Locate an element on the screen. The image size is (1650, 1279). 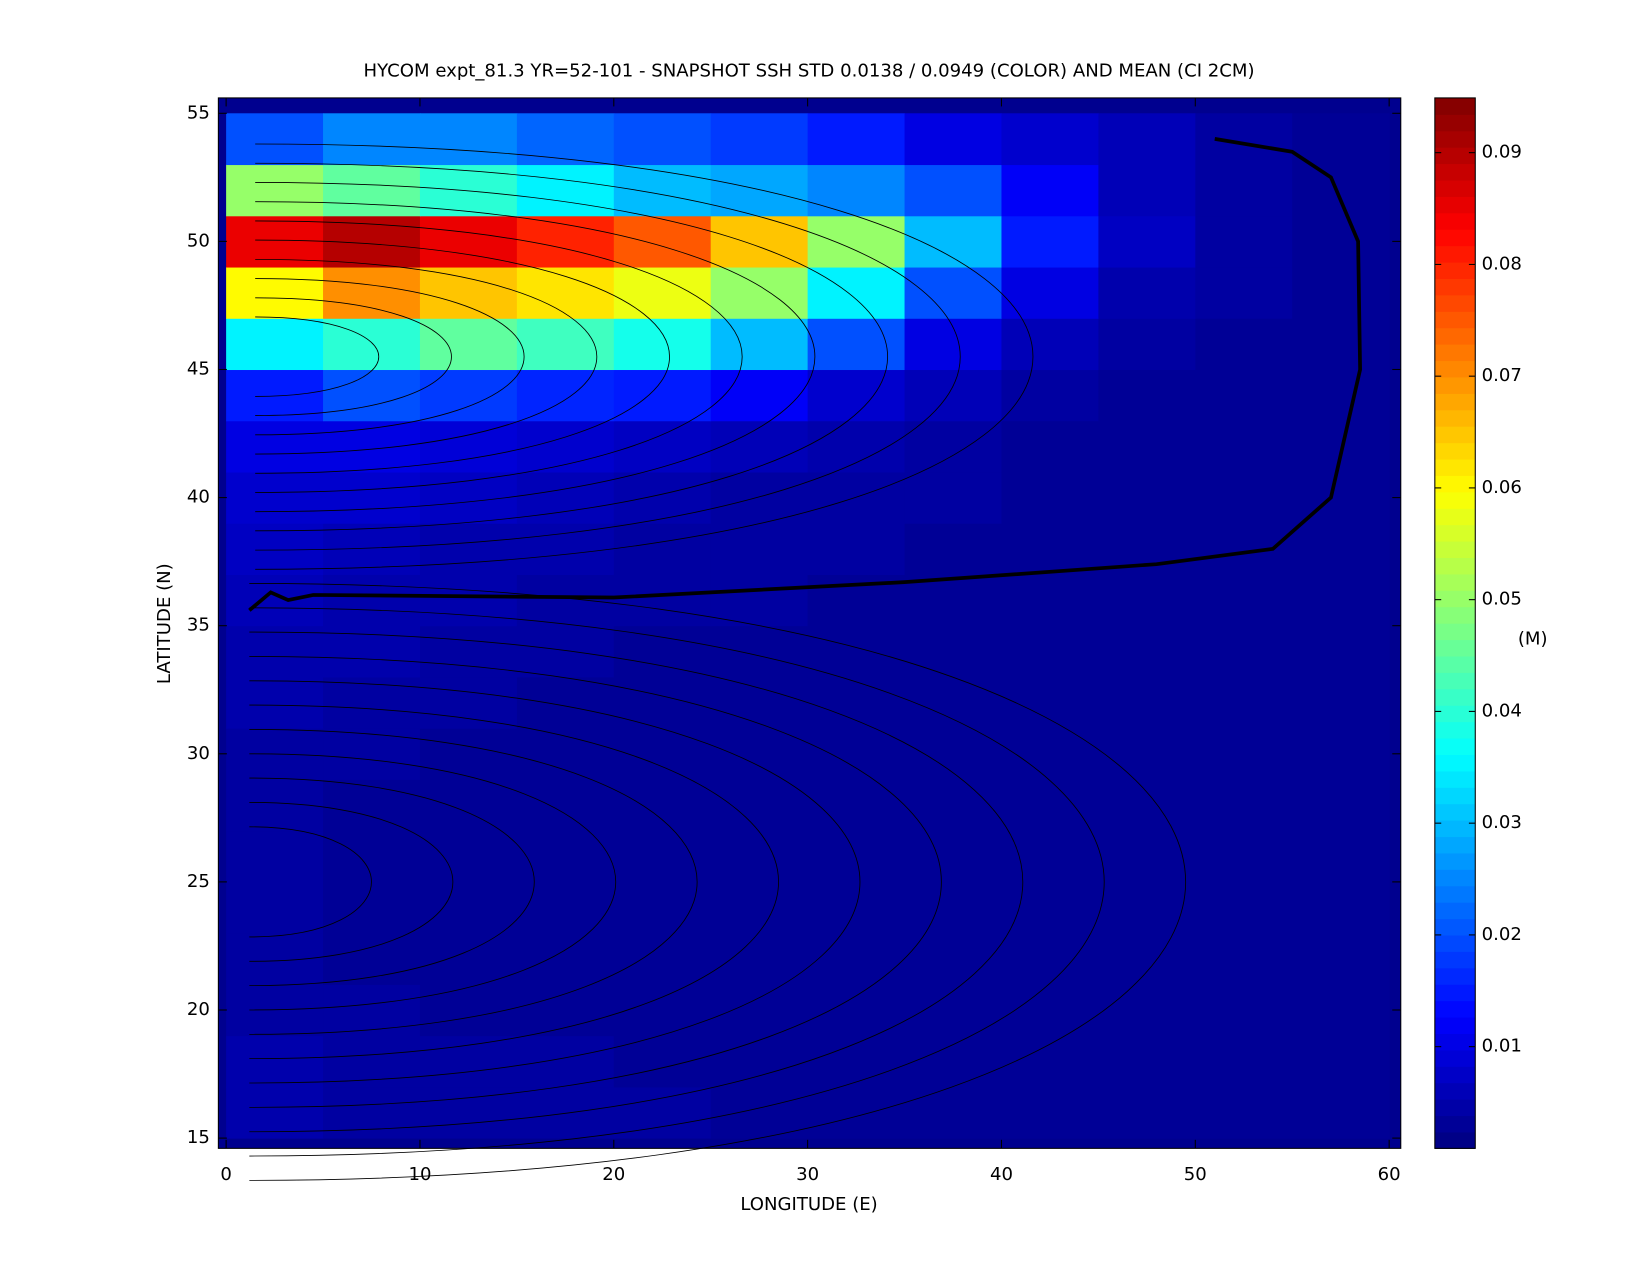
colorbar-tick-label: 0.06 is located at coordinates (1502, 487).